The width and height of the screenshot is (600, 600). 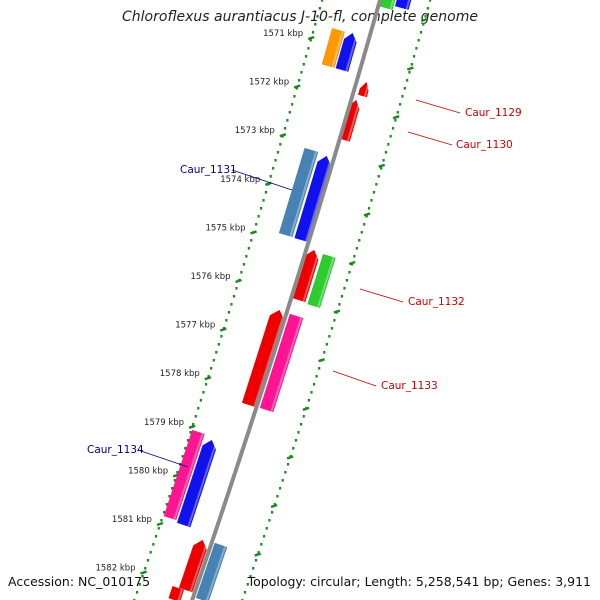 I want to click on kbp-label: 1576 kbp, so click(x=210, y=277).